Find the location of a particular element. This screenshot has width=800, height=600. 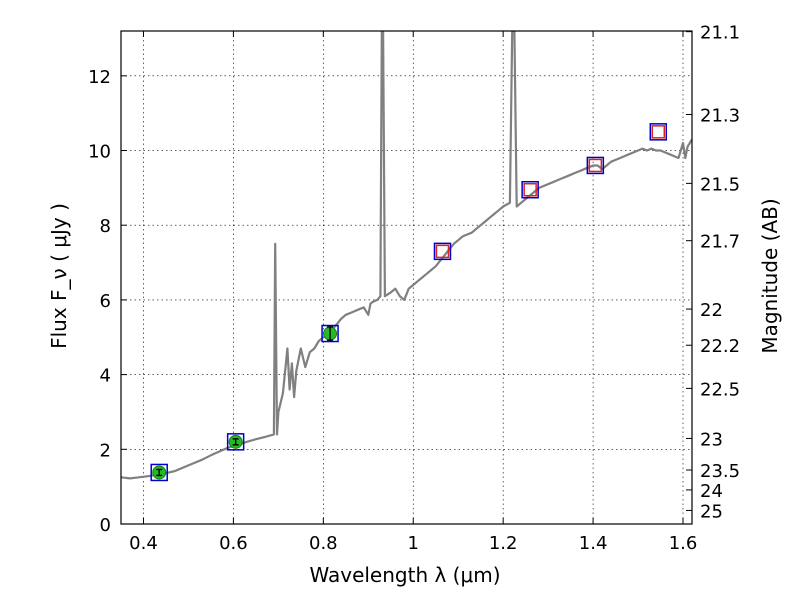

right-tick-label: 21.7 is located at coordinates (720, 242).